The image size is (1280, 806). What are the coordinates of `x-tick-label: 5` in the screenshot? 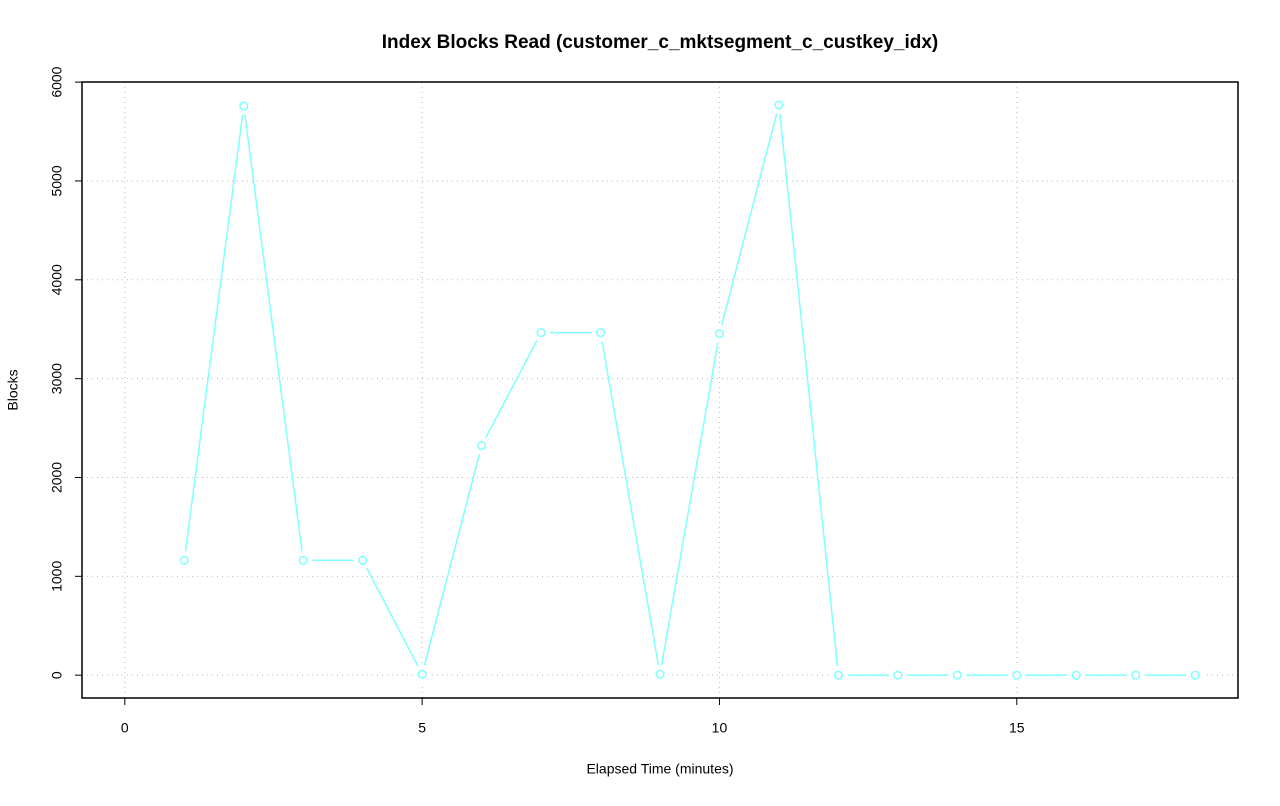 It's located at (422, 728).